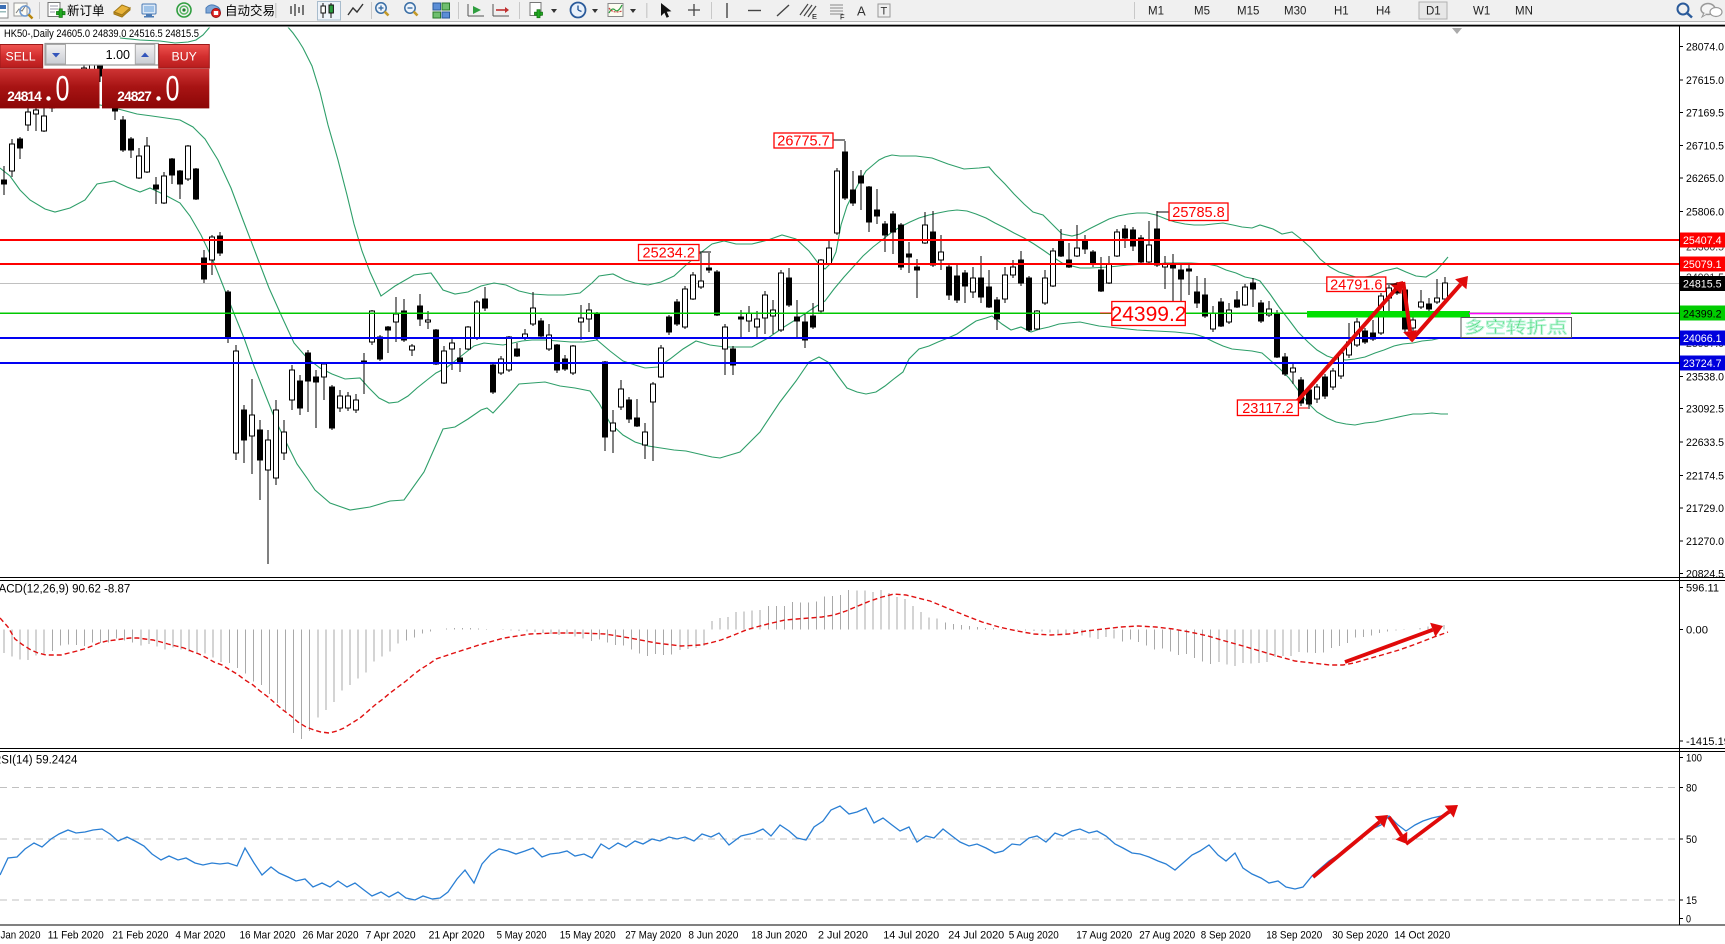  What do you see at coordinates (669, 254) in the screenshot?
I see `svg-text: 25234.2` at bounding box center [669, 254].